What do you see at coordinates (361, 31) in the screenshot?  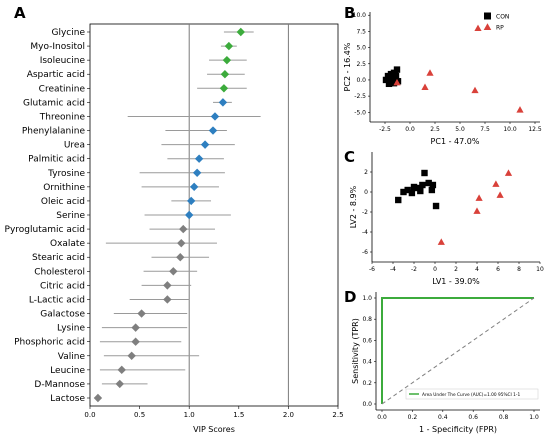 I see `pca-y-tick-label: 7.5` at bounding box center [361, 31].